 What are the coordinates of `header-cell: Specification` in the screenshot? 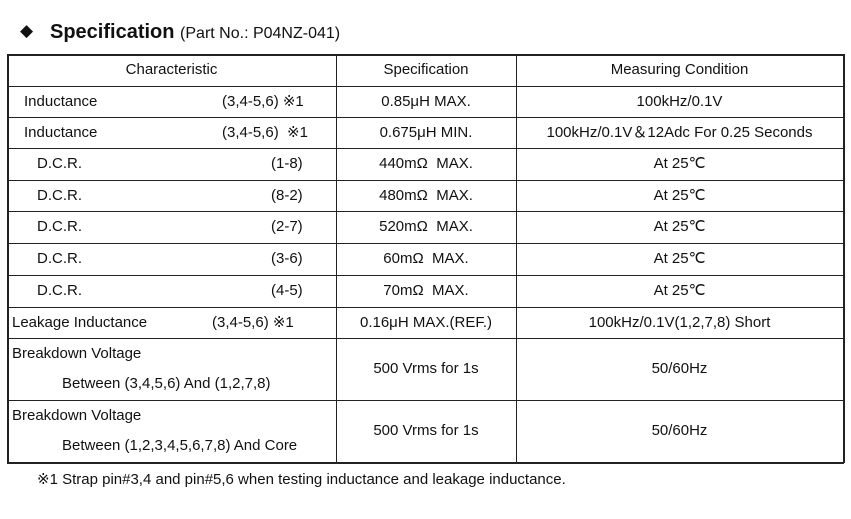 It's located at (426, 69).